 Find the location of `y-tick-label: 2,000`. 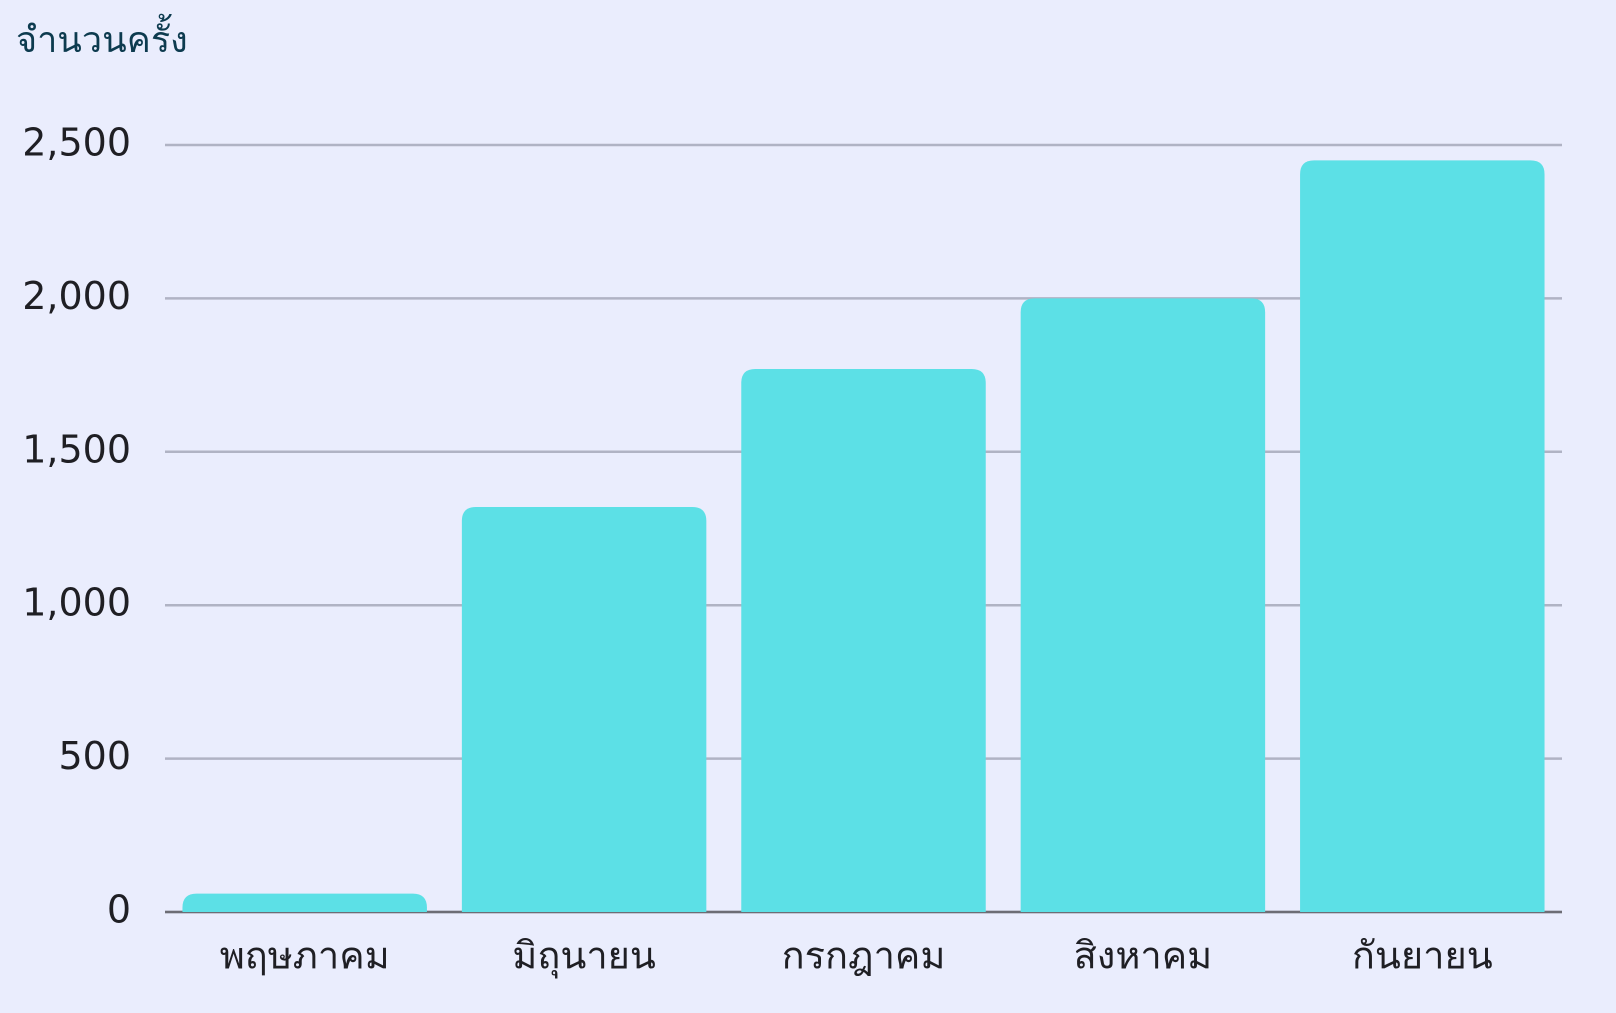

y-tick-label: 2,000 is located at coordinates (76, 296).